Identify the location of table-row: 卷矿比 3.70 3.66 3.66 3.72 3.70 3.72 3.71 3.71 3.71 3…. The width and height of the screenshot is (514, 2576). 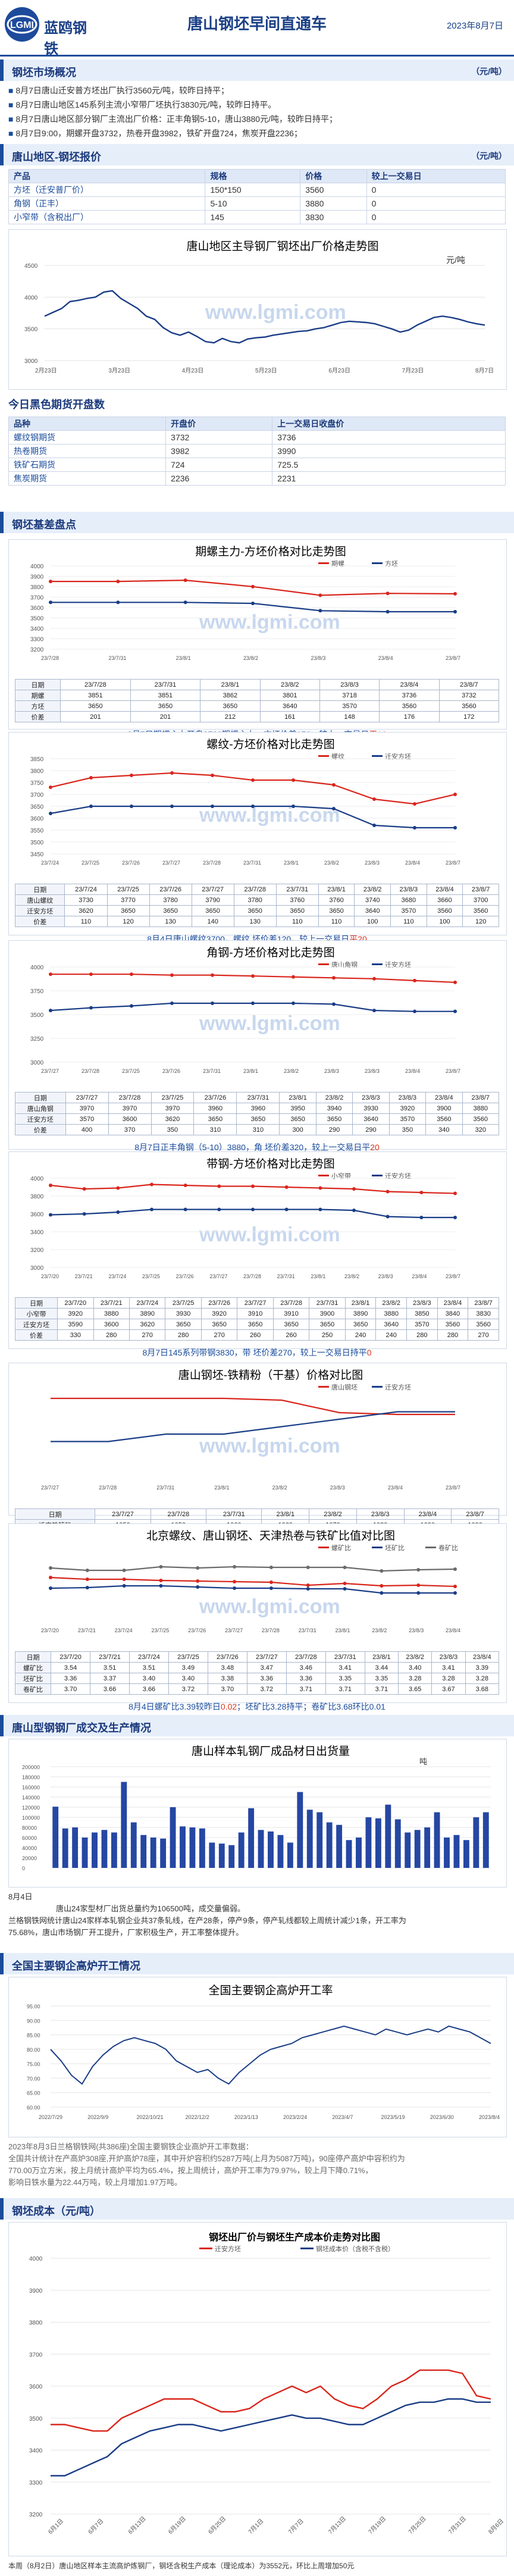
(257, 1689).